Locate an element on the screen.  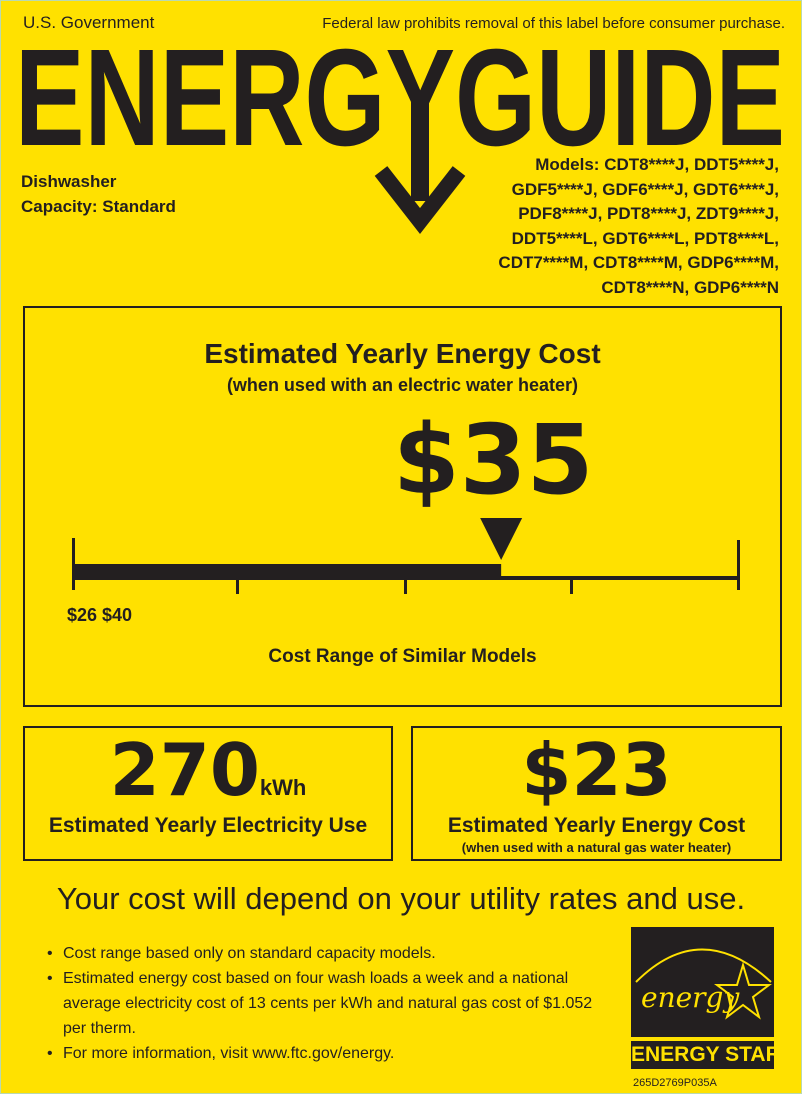
product-type: Dishwasher is located at coordinates (69, 181).